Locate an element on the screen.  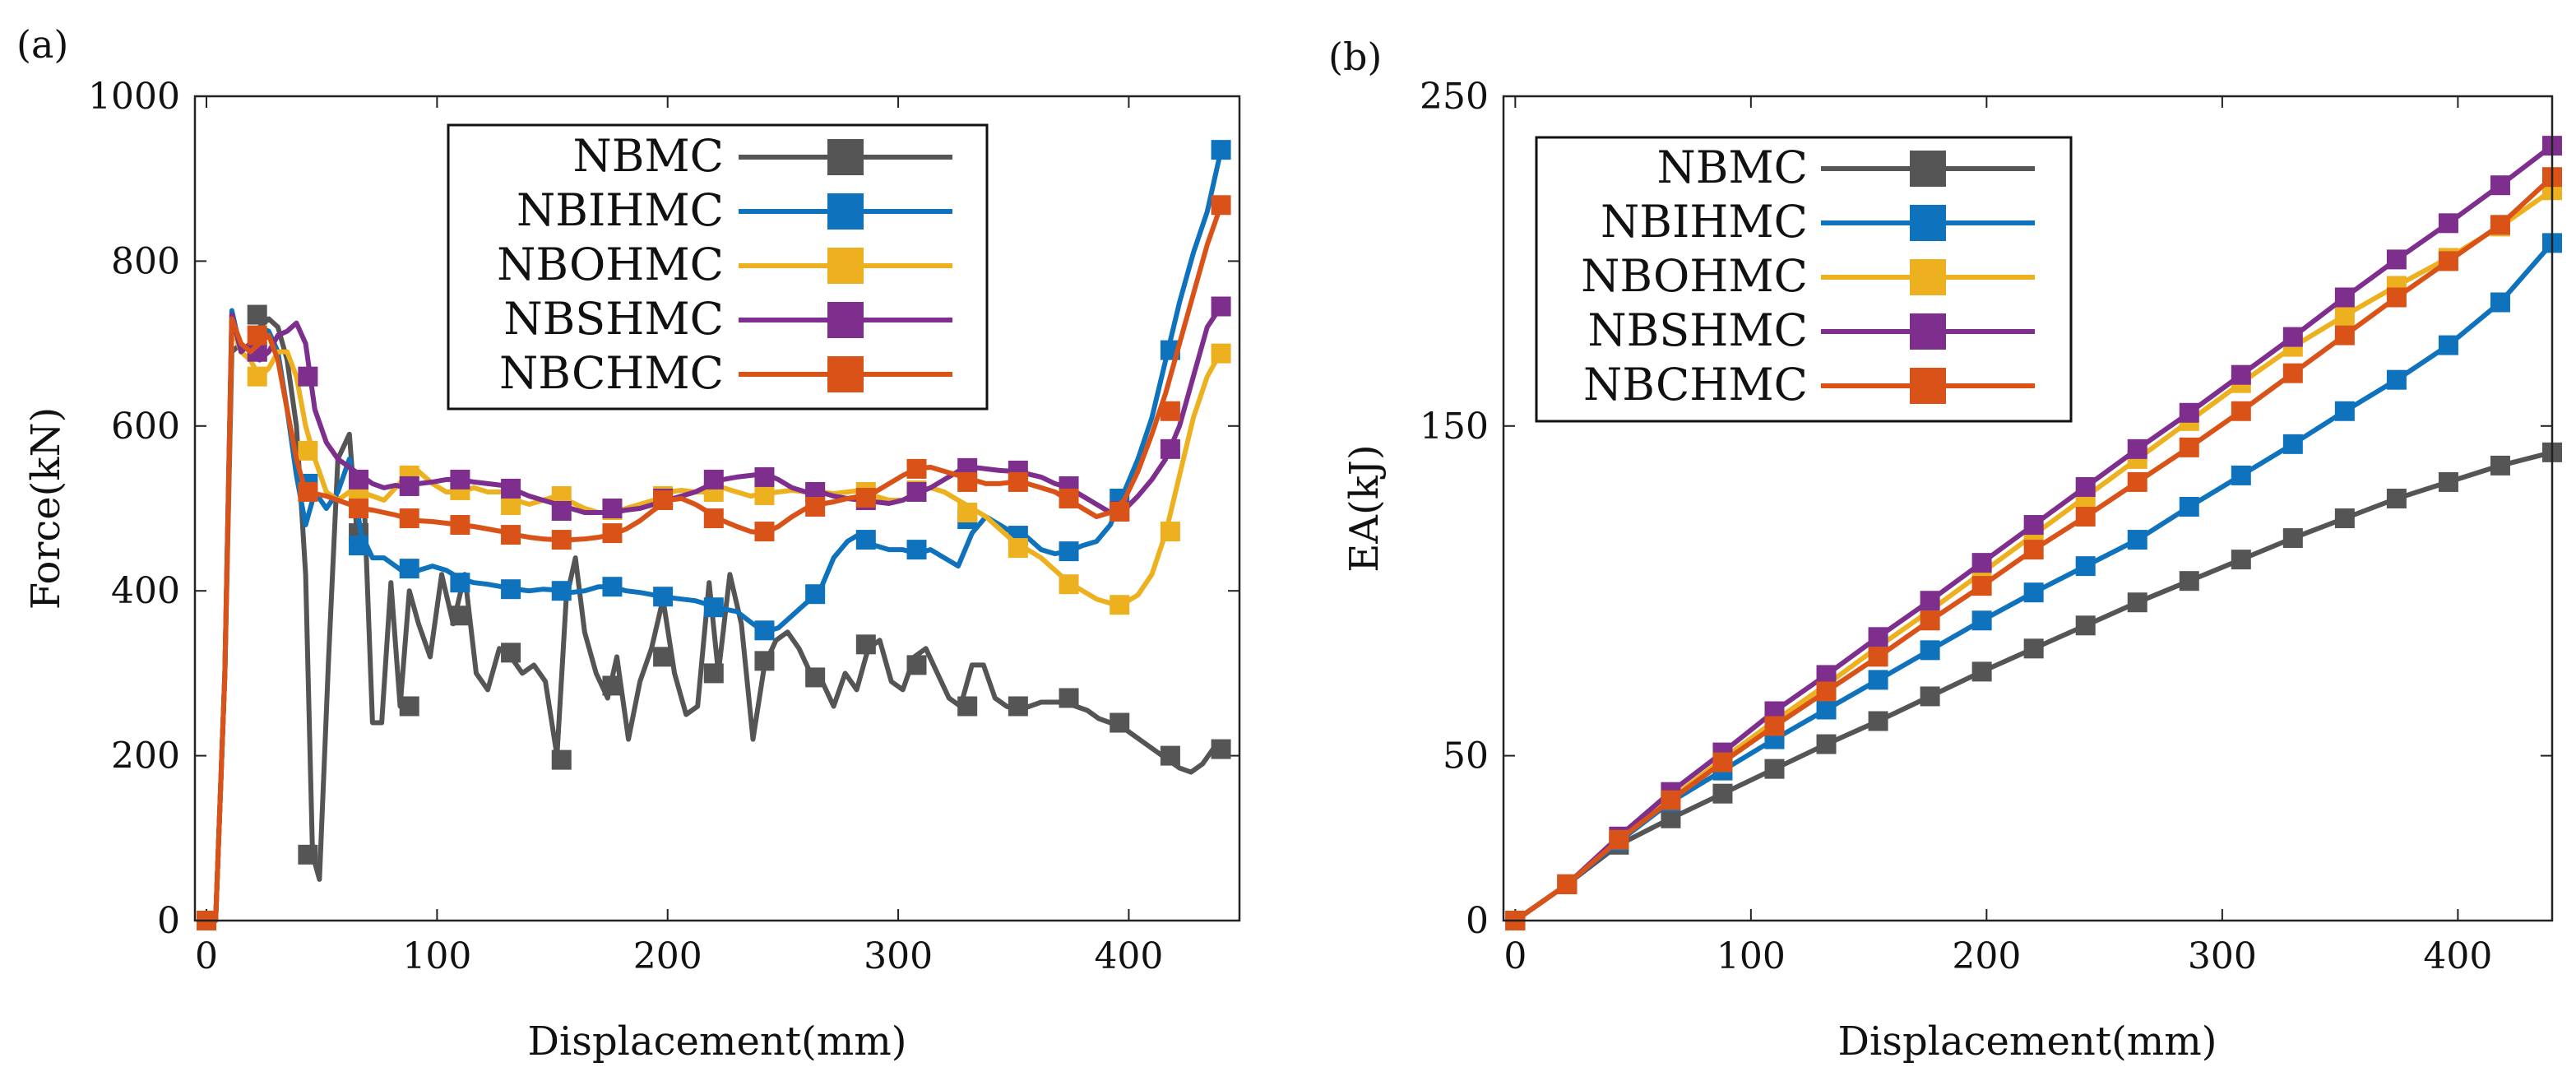
ea-legend-label-nbmc: NBMC is located at coordinates (1732, 167).